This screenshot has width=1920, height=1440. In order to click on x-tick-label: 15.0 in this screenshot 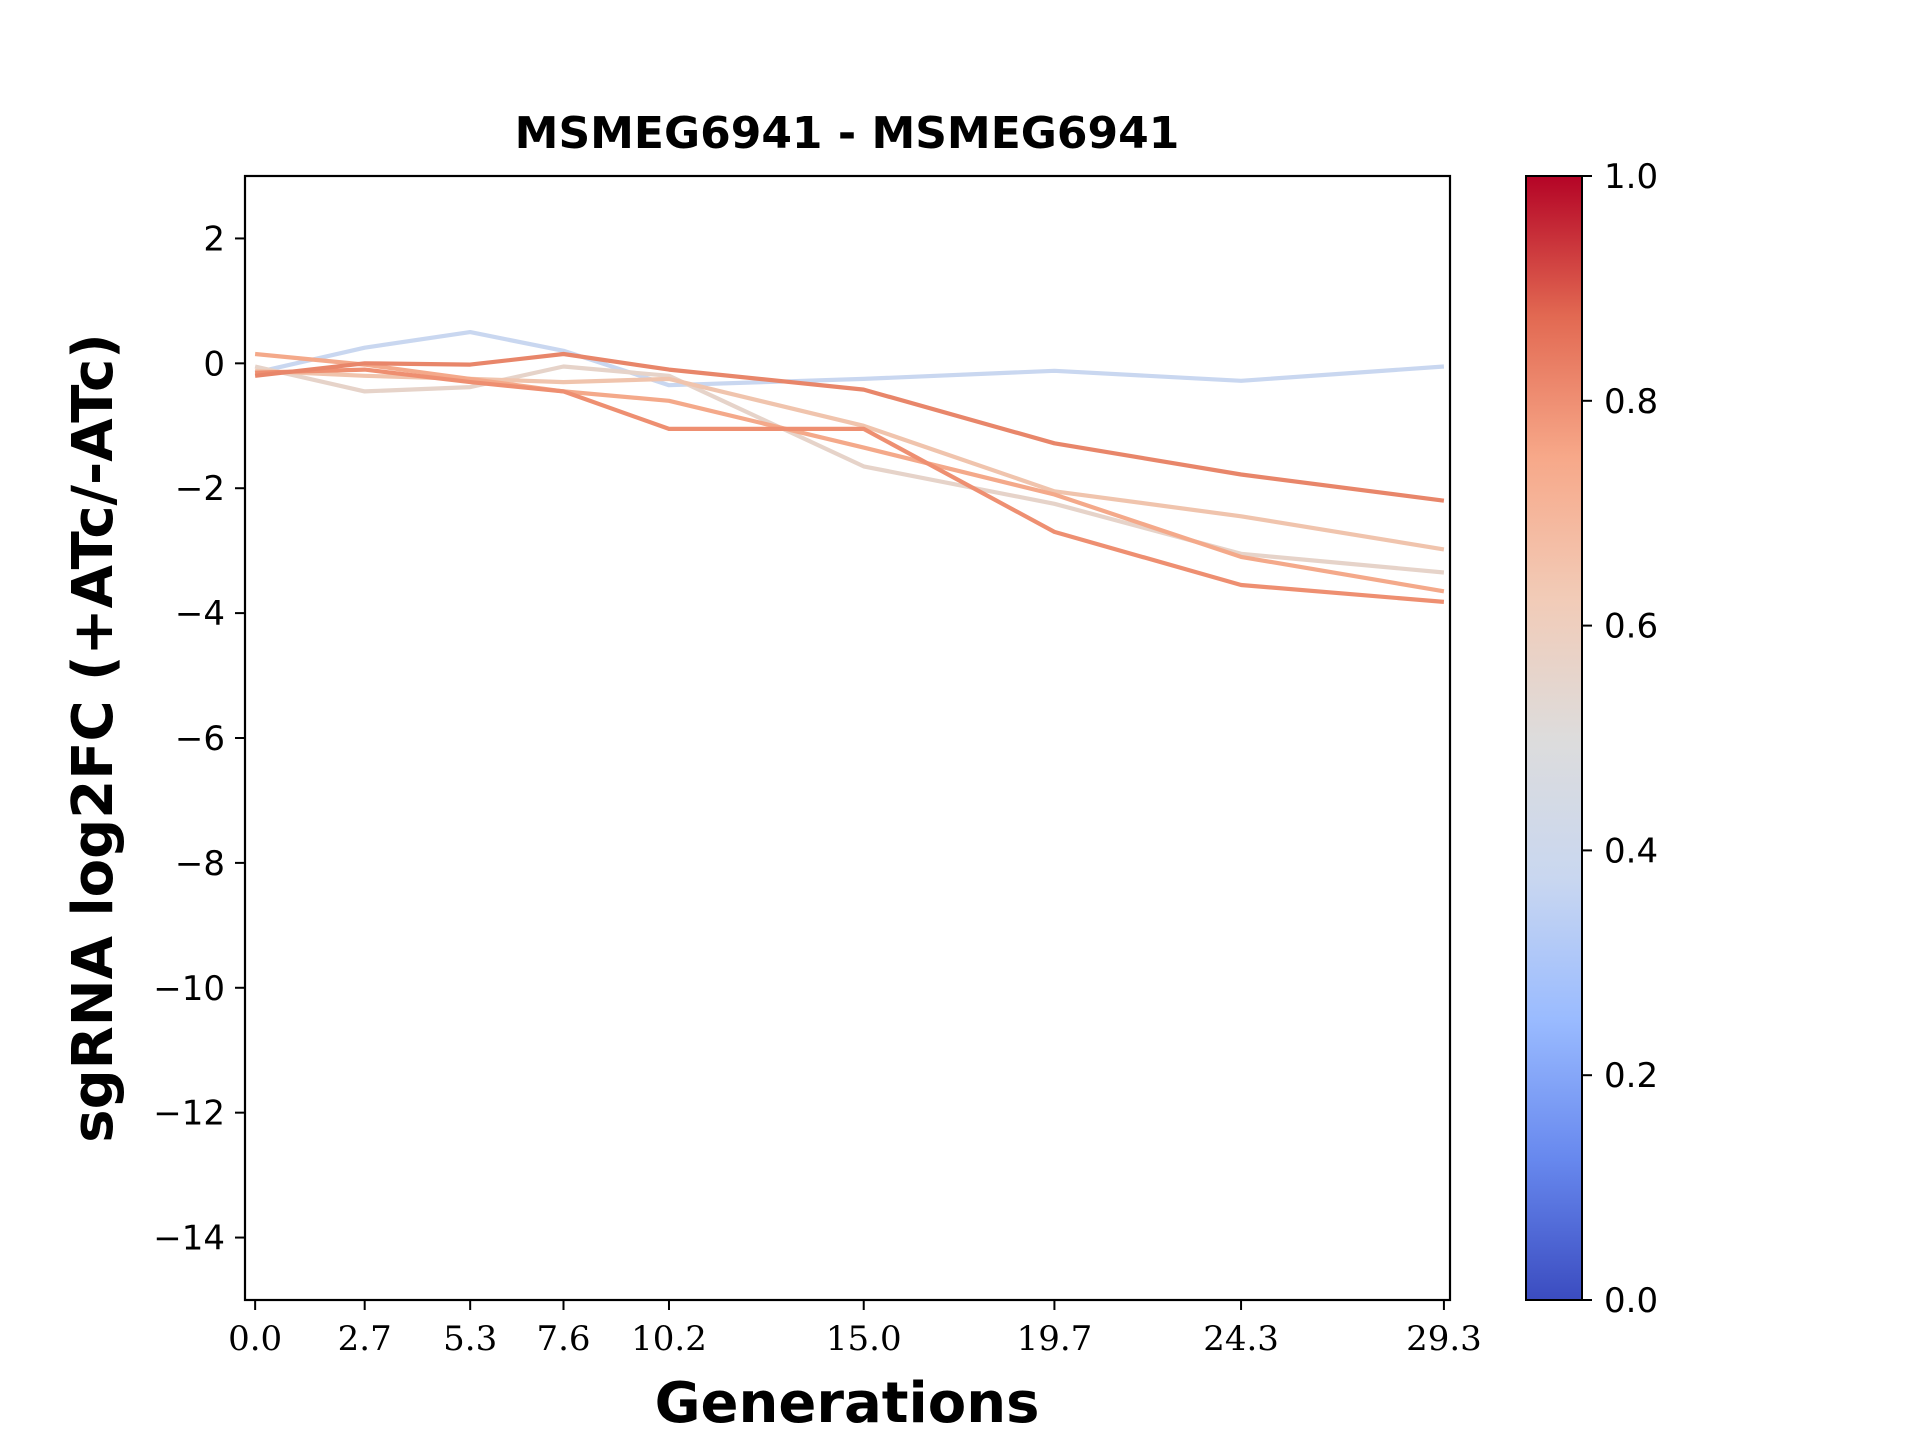, I will do `click(864, 1339)`.